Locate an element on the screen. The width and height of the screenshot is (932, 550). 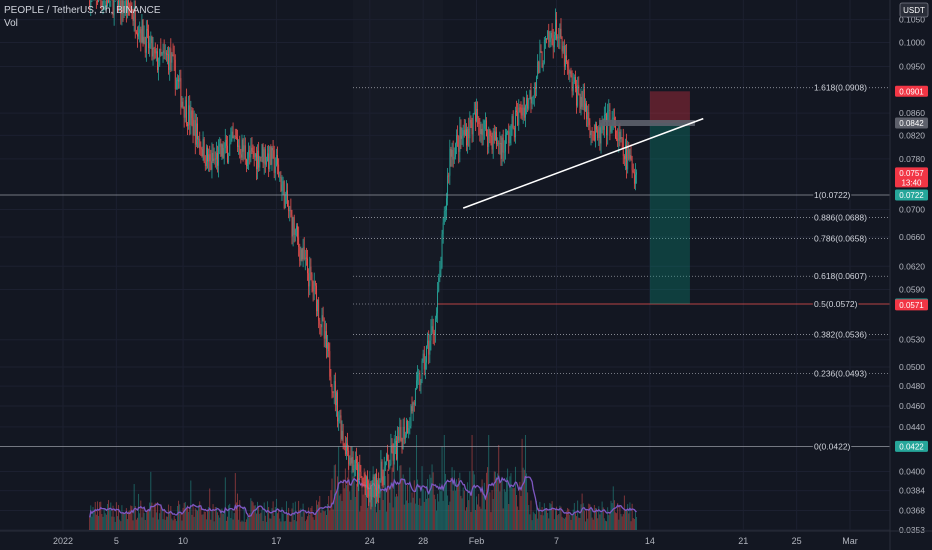
fib-label: 0.236(0.0493) is located at coordinates (840, 374).